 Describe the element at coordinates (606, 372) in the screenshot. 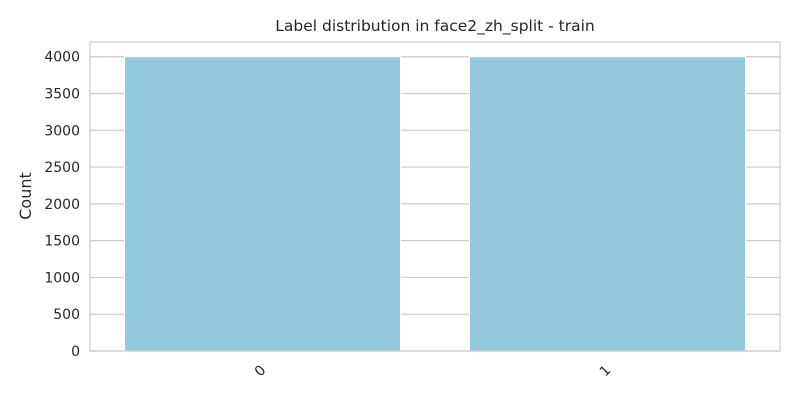

I see `x-tick-label: 1` at that location.